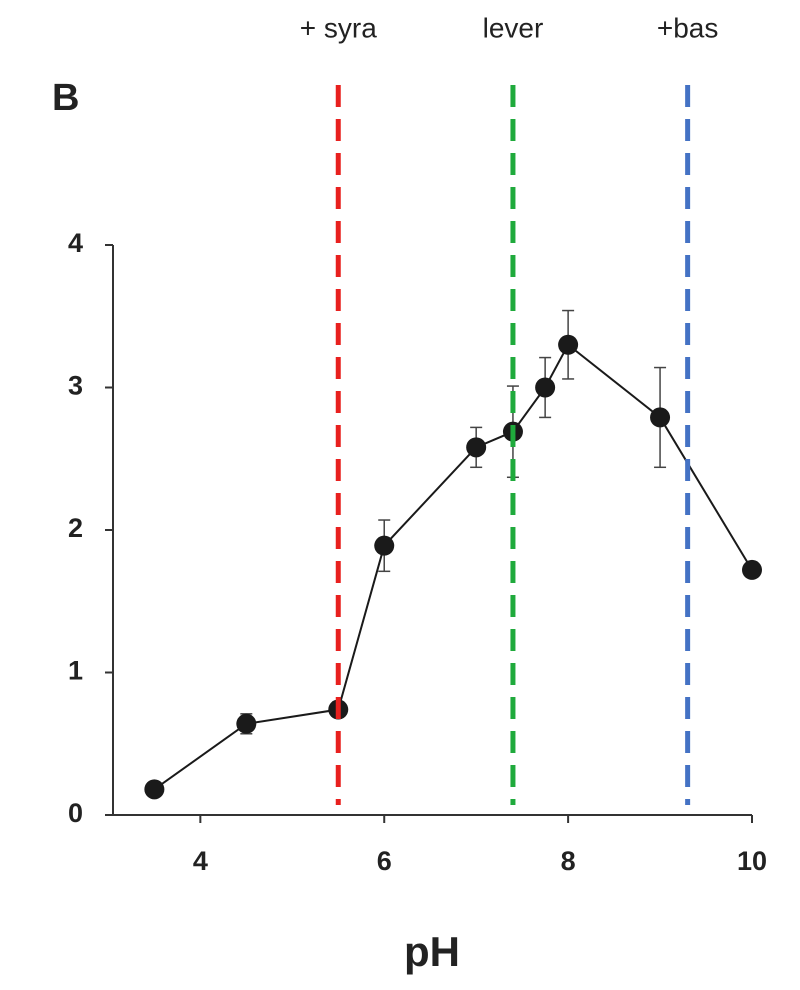  I want to click on reference-label: lever, so click(513, 27).